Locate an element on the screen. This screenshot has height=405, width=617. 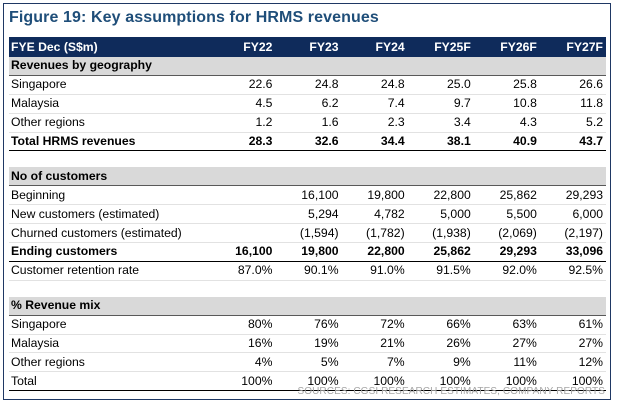
table-cell: 6,000 is located at coordinates (572, 214).